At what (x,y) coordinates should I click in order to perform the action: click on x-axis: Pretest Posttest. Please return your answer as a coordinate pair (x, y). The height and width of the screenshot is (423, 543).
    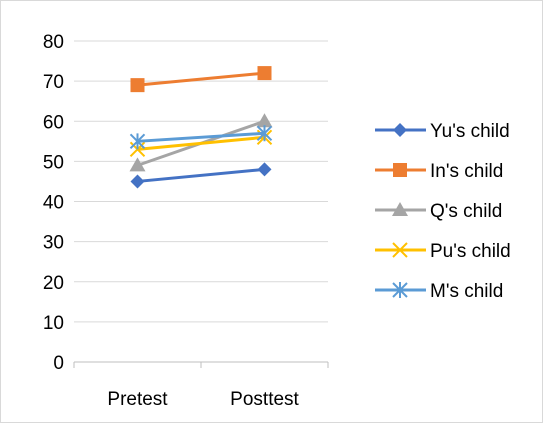
    Looking at the image, I should click on (201, 386).